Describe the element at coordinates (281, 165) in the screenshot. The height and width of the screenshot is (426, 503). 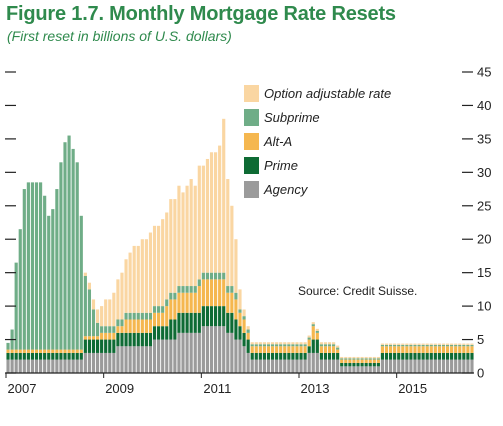
I see `legend-label: Prime` at that location.